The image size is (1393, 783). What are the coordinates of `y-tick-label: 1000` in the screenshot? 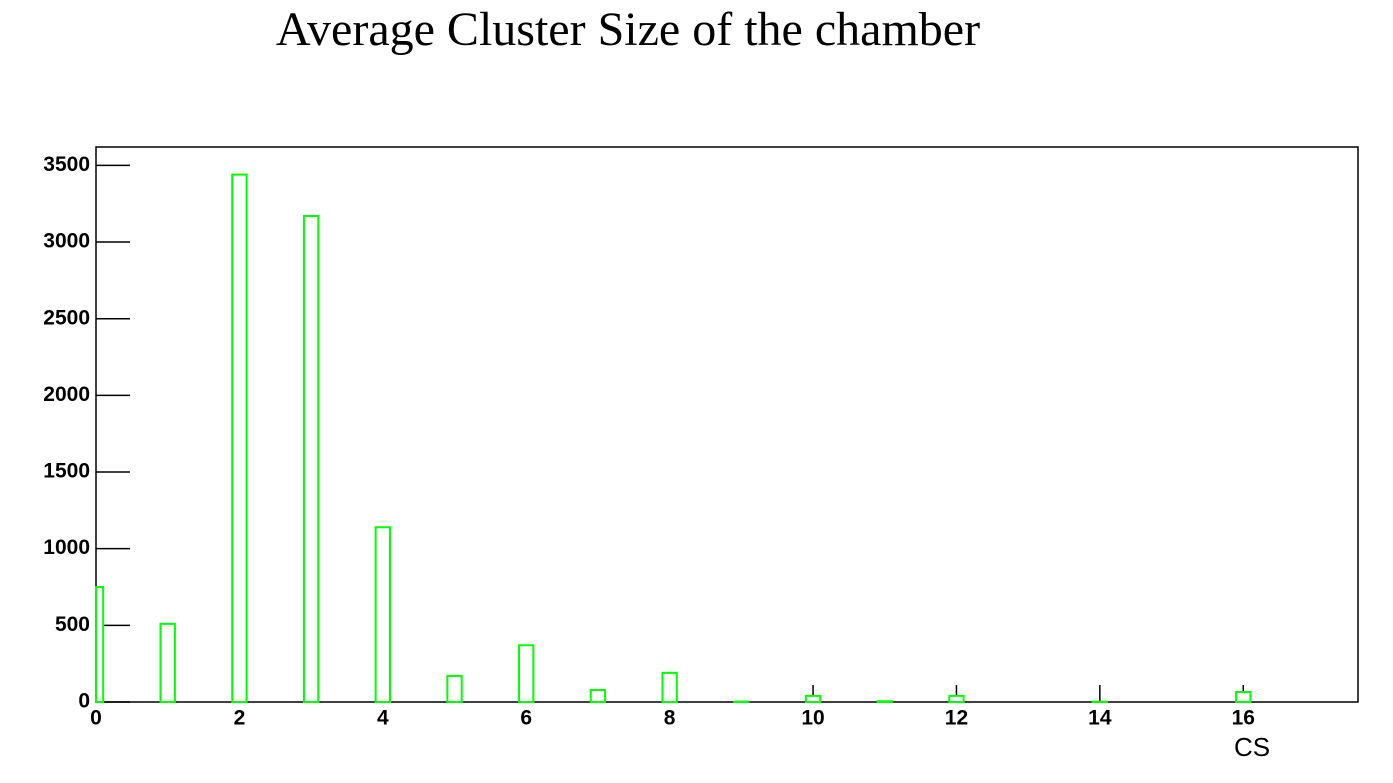 It's located at (66, 547).